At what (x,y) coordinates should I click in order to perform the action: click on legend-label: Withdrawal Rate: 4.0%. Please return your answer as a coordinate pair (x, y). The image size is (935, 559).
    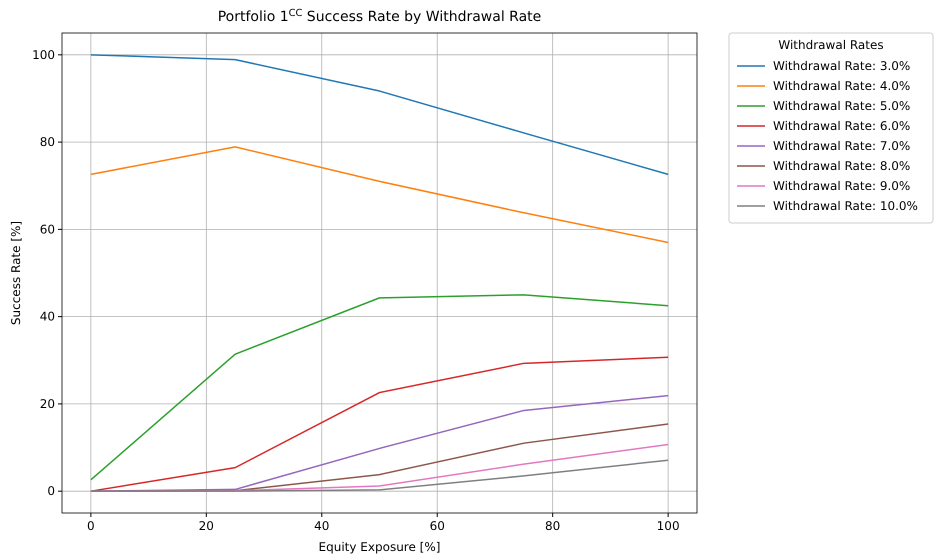
    Looking at the image, I should click on (841, 86).